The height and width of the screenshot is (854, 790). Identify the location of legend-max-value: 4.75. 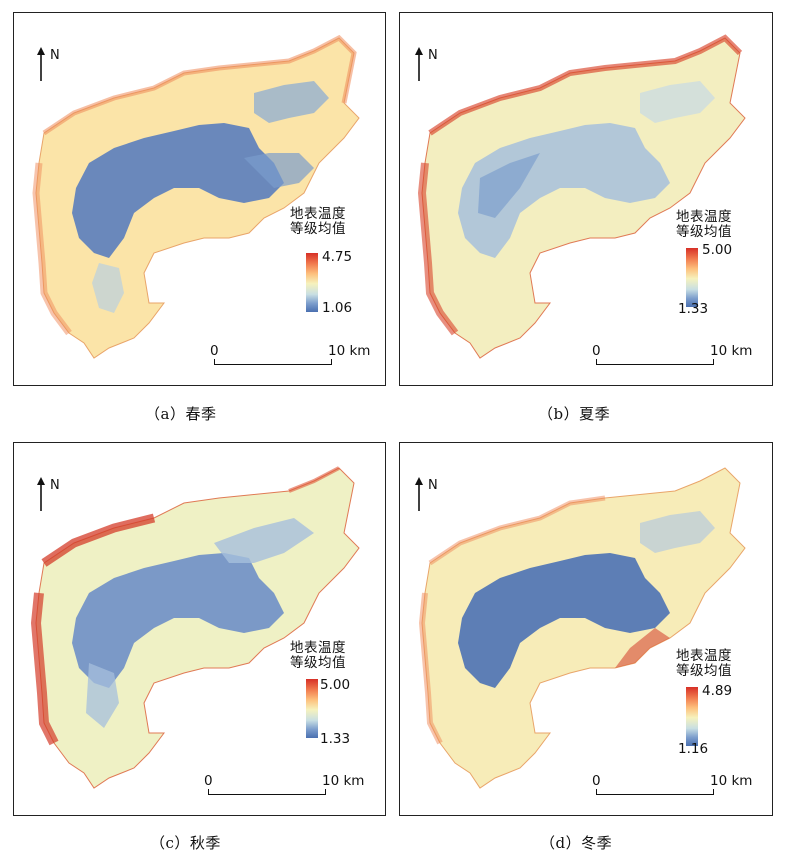
(337, 257).